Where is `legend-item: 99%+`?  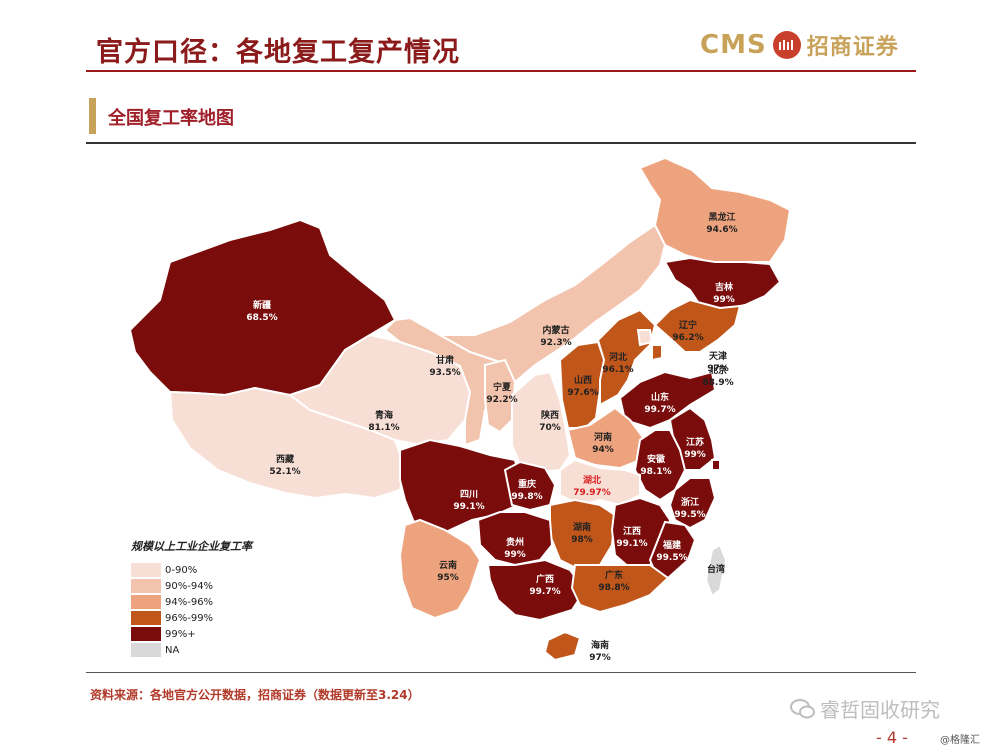 legend-item: 99%+ is located at coordinates (191, 634).